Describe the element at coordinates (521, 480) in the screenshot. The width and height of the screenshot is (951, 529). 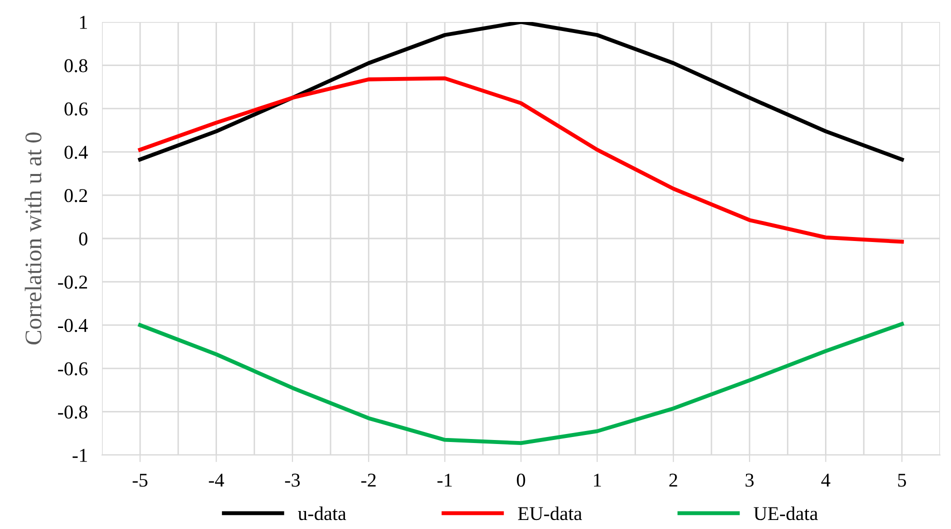
I see `x-tick-label: 0` at that location.